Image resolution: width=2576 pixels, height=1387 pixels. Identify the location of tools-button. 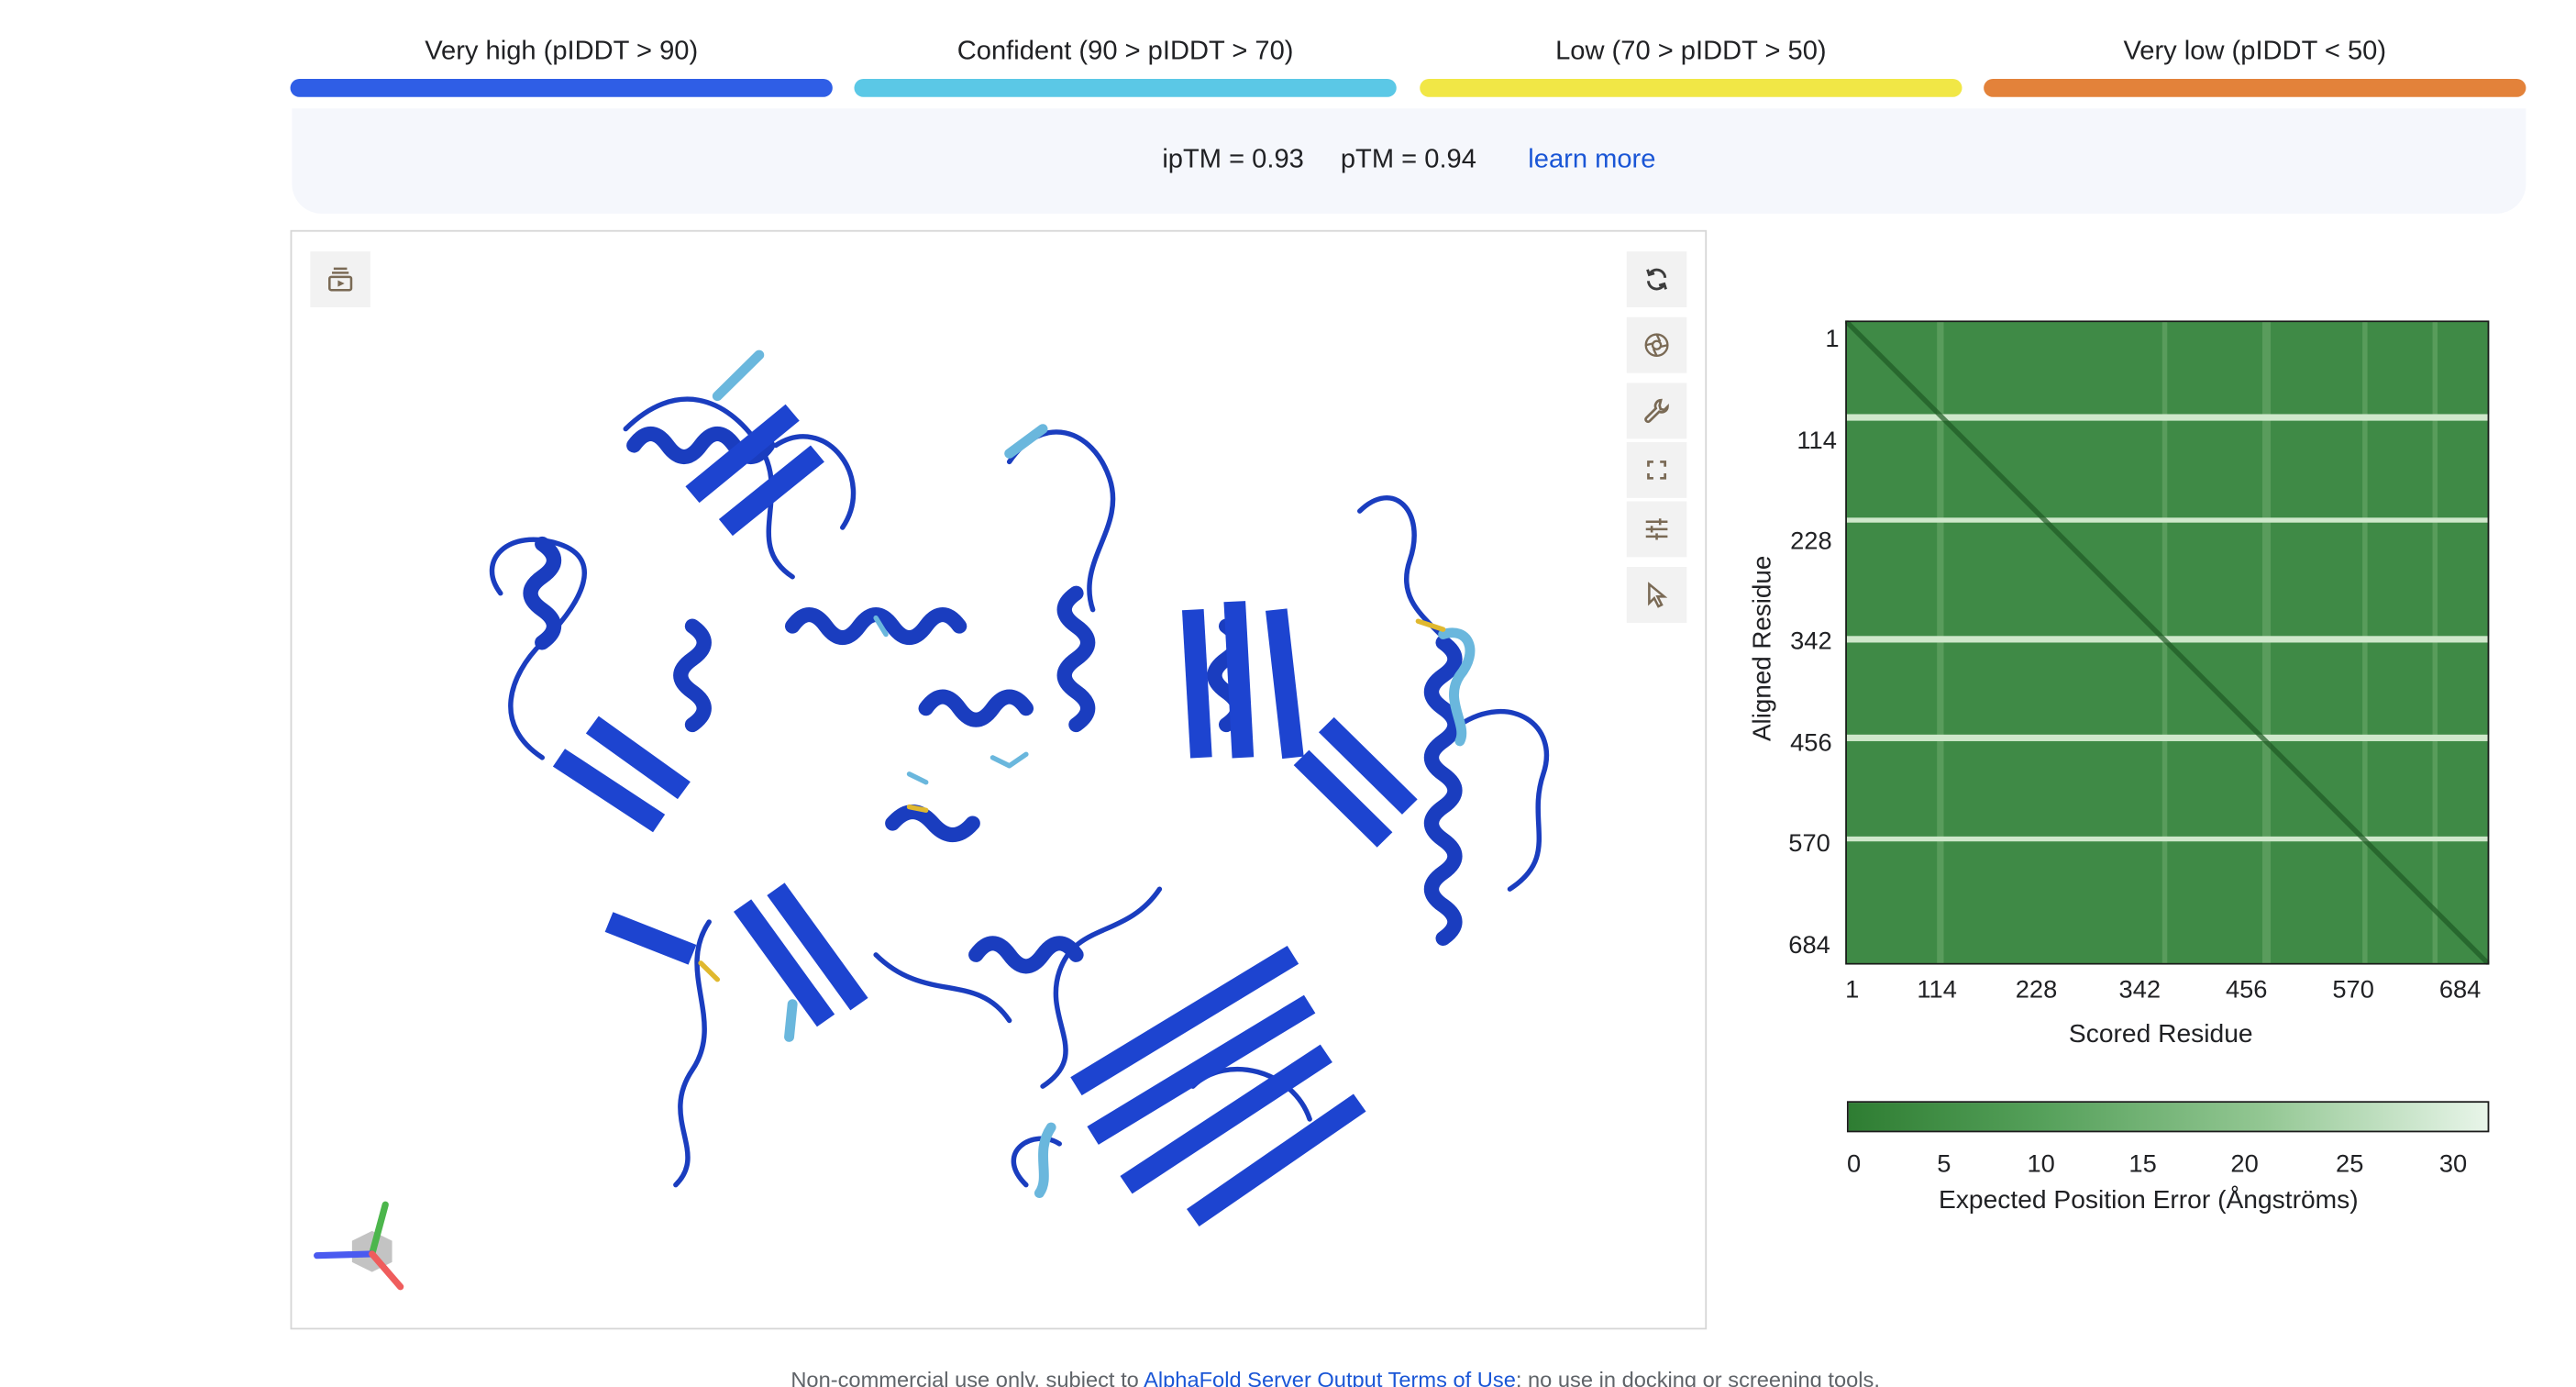
(1656, 411).